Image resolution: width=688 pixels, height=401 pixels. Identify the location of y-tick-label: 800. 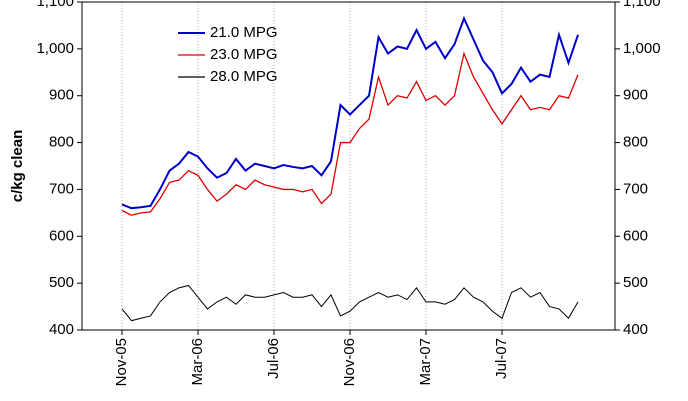
(61, 142).